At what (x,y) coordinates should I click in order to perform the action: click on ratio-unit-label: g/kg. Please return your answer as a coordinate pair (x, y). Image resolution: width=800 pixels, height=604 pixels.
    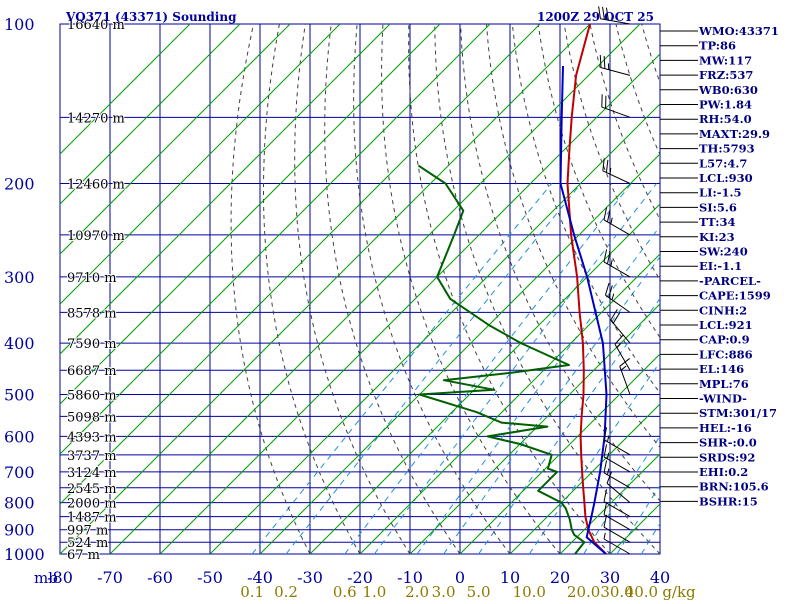
    Looking at the image, I should click on (679, 591).